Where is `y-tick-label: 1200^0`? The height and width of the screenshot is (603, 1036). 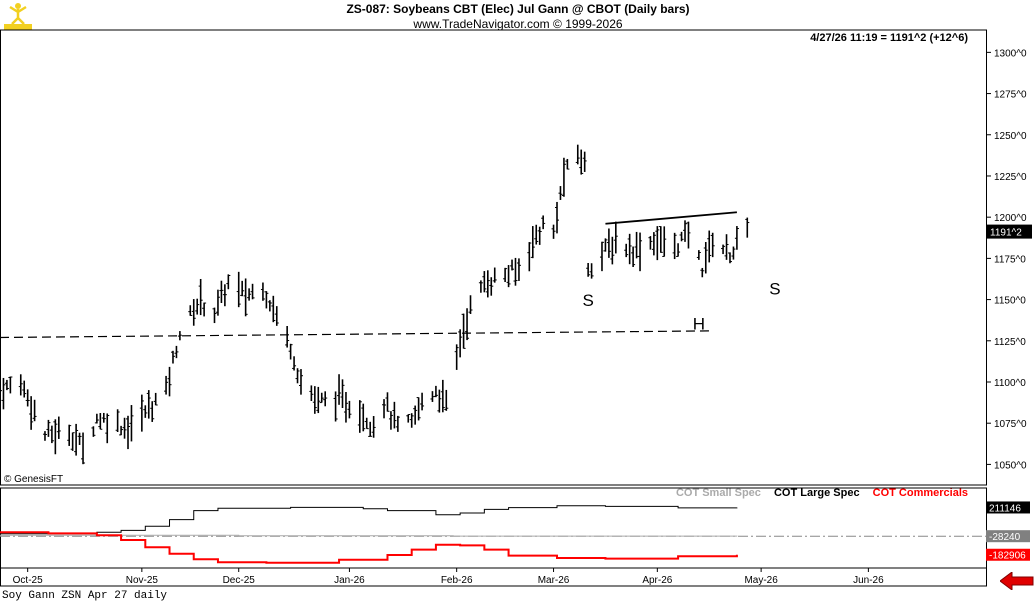 y-tick-label: 1200^0 is located at coordinates (1010, 218).